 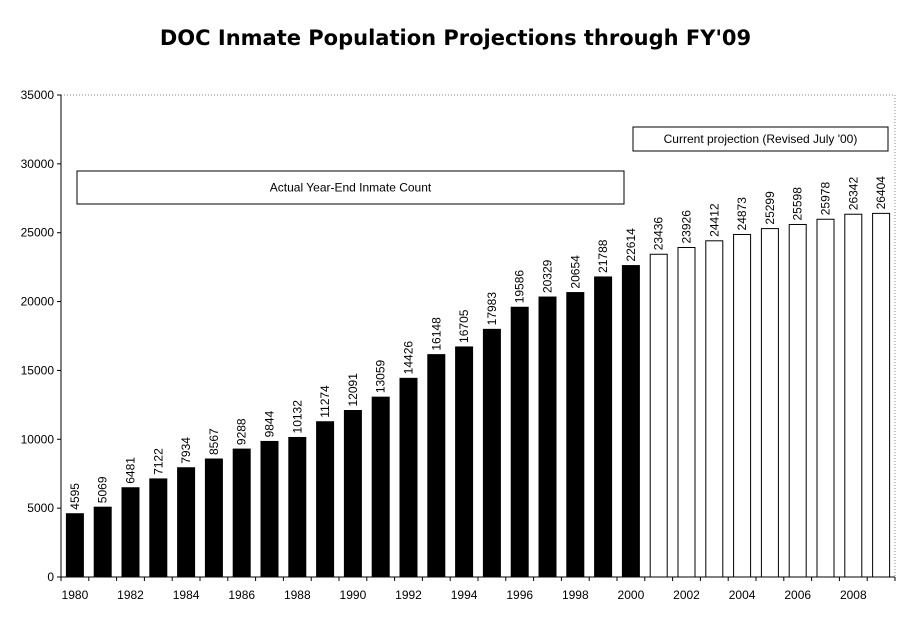 I want to click on data-label-2004: 24873, so click(x=742, y=214).